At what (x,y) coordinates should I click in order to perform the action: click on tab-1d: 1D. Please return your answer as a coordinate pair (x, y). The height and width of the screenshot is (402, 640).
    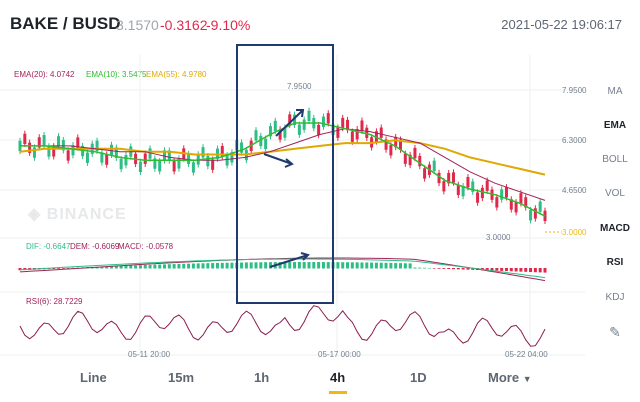
    Looking at the image, I should click on (418, 377).